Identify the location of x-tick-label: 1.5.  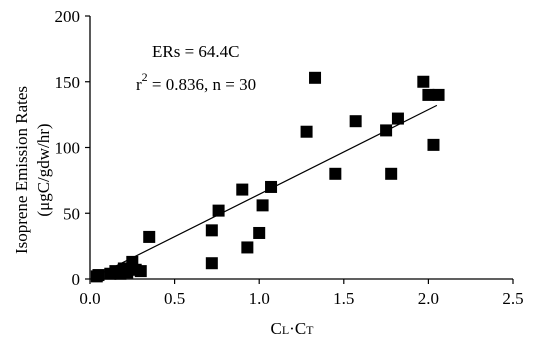
(343, 298).